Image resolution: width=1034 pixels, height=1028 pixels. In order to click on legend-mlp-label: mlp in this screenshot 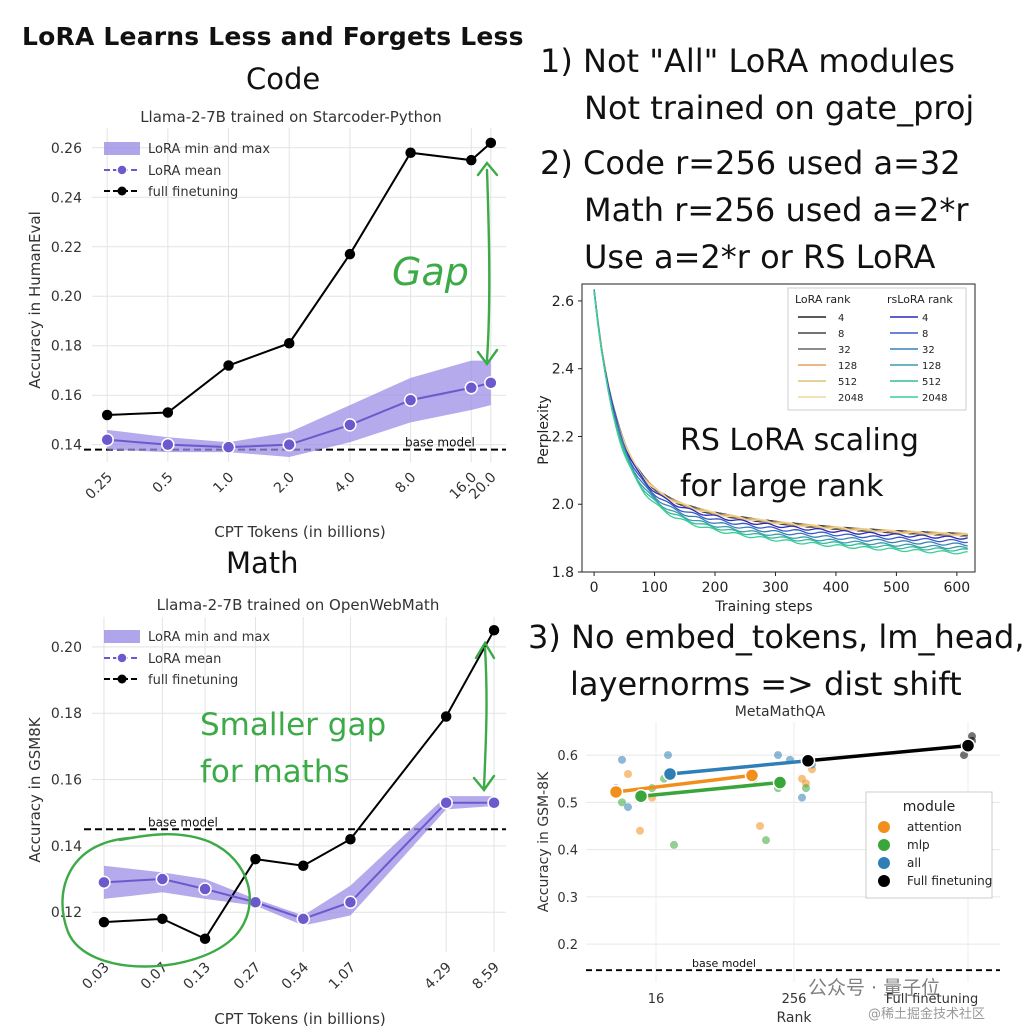, I will do `click(918, 845)`.